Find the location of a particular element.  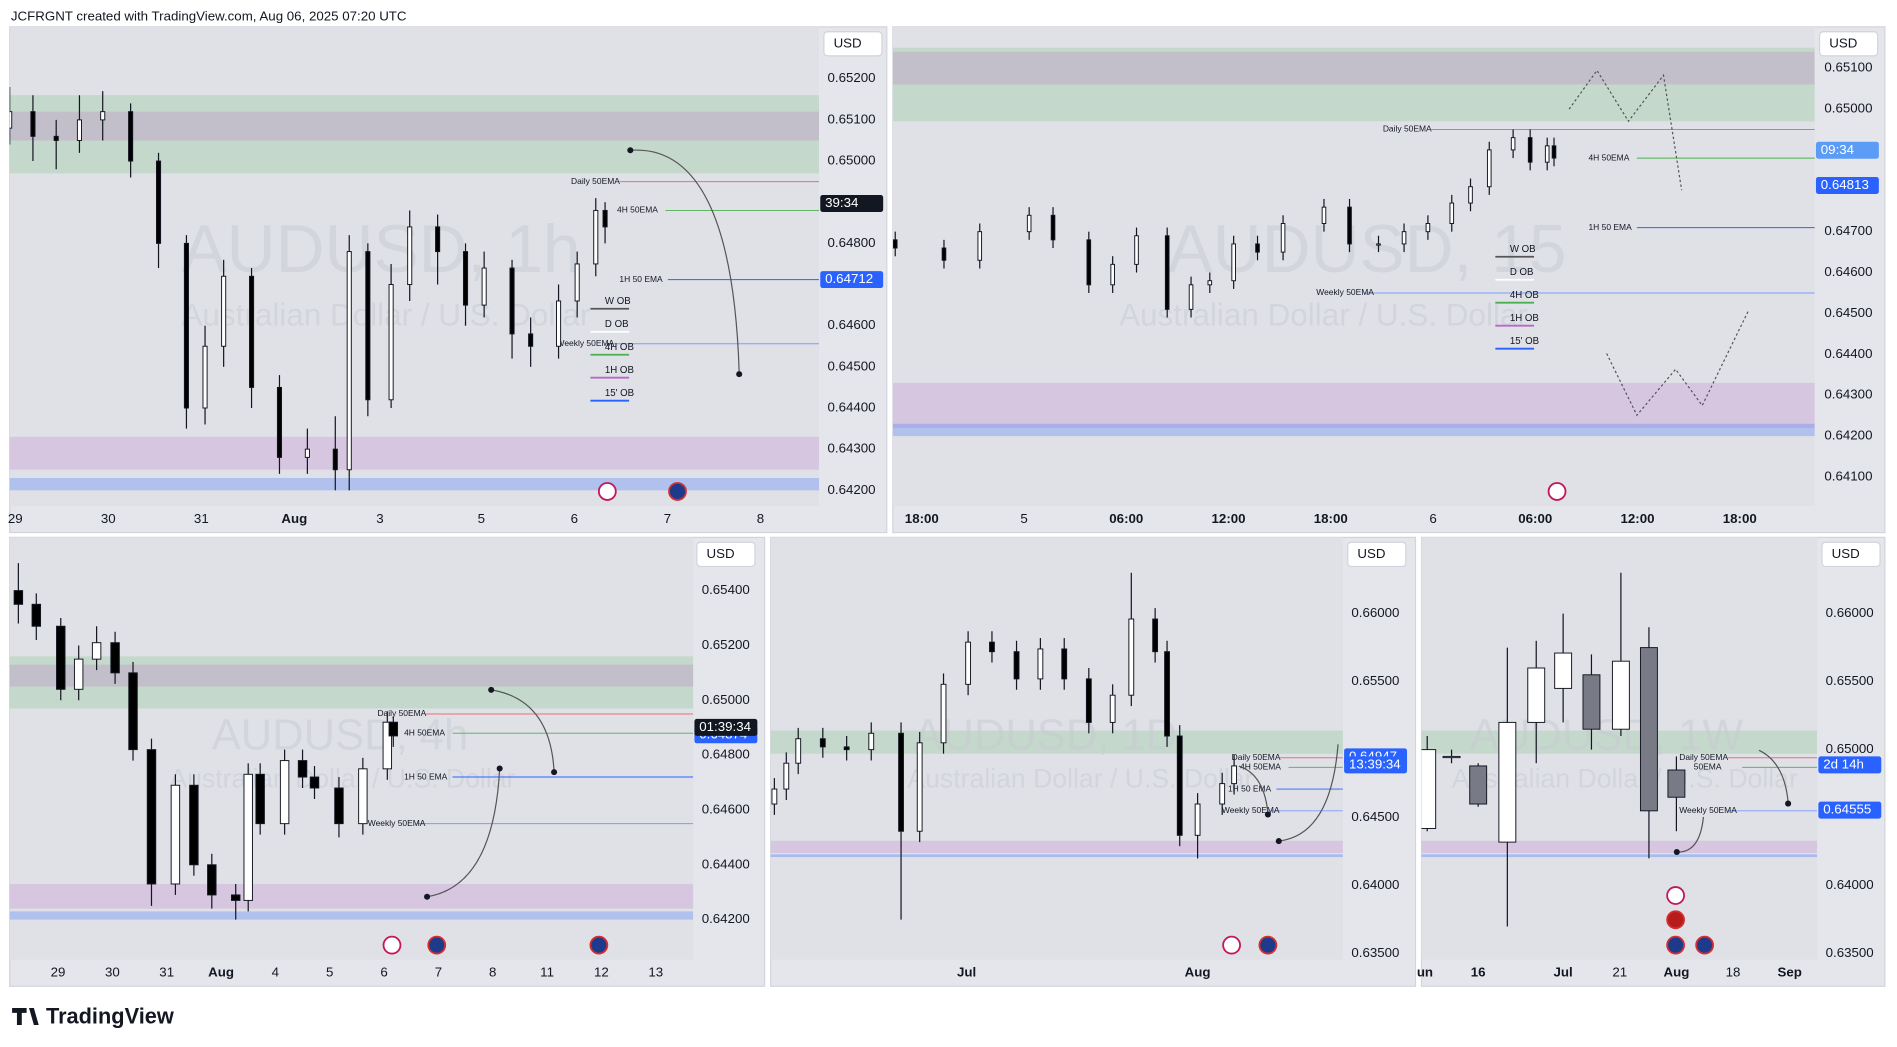

y-tick-label: 0.64100 is located at coordinates (1848, 475).